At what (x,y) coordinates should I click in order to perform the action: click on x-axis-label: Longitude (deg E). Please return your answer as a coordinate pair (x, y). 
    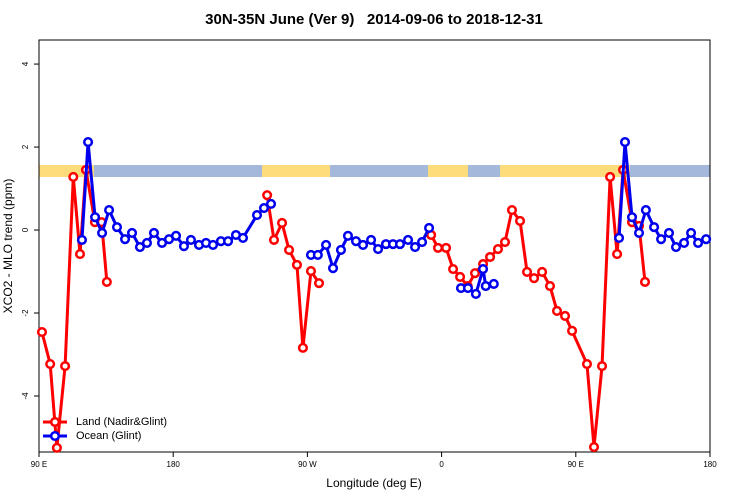
    Looking at the image, I should click on (373, 483).